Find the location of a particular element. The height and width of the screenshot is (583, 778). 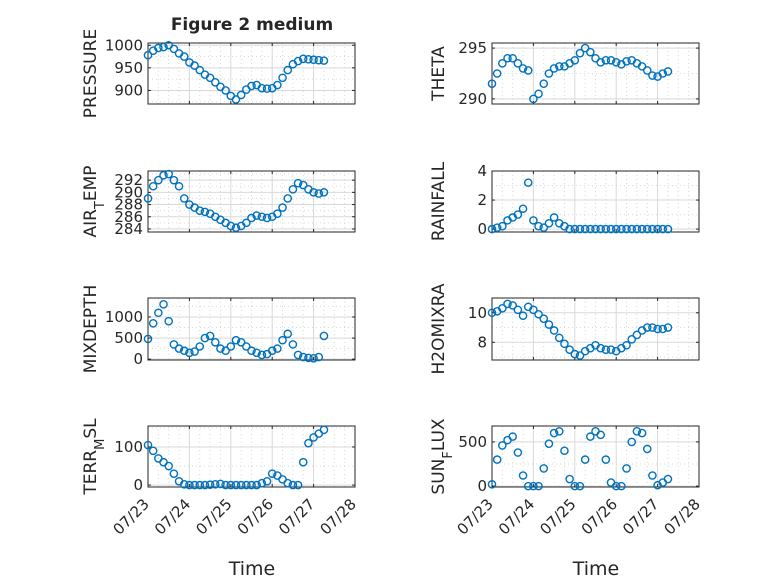

subplot-rainfall: 0 2 4 RAINFALL is located at coordinates (564, 201).